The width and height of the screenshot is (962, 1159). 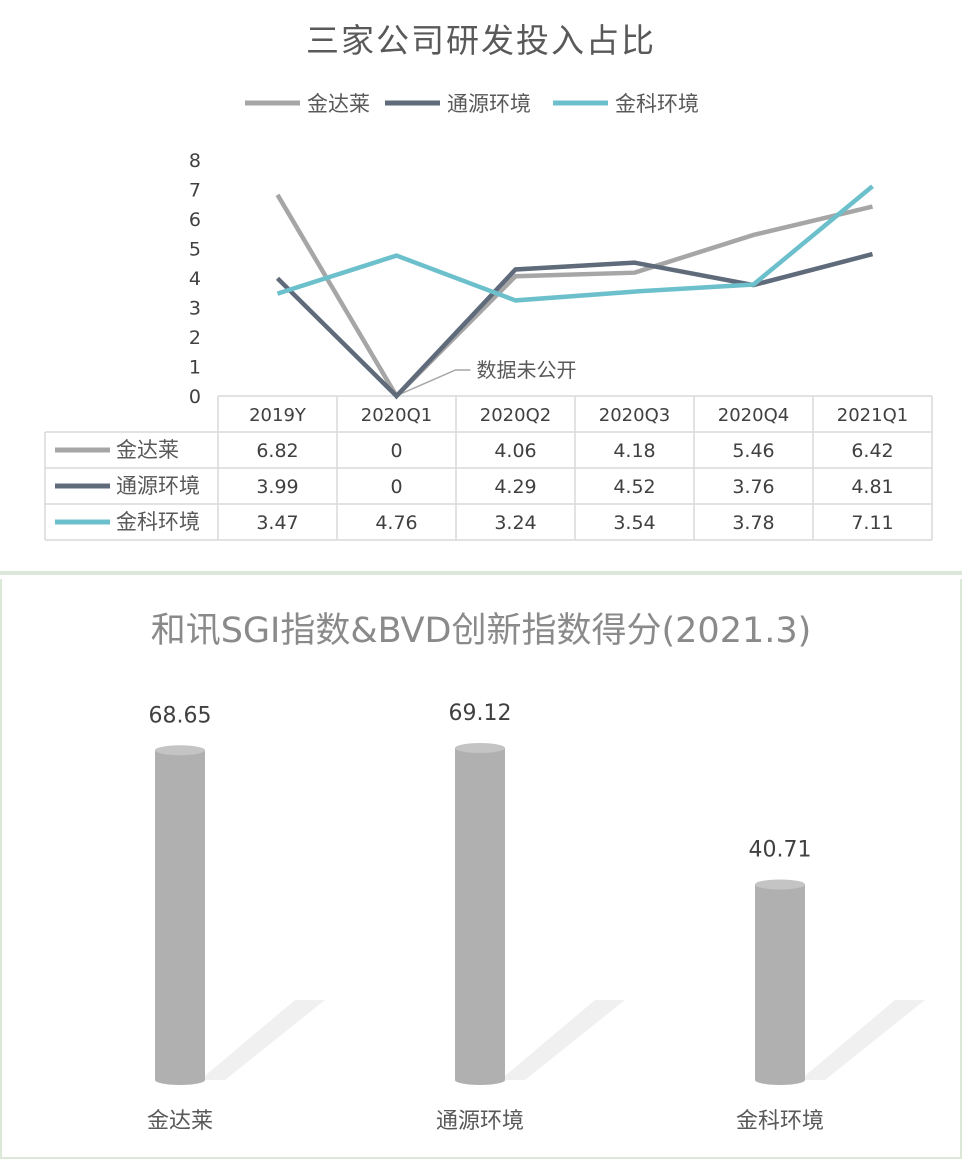 What do you see at coordinates (872, 523) in the screenshot?
I see `table-cell-value: 7.11` at bounding box center [872, 523].